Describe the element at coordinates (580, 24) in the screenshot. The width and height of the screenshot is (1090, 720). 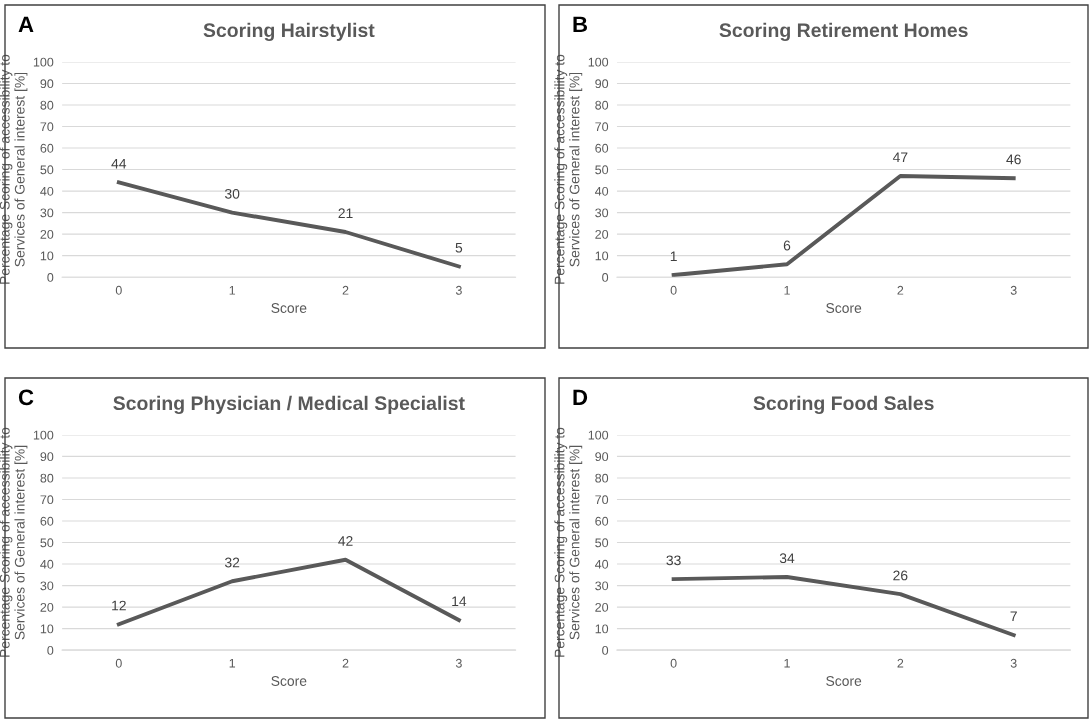
I see `text: B` at that location.